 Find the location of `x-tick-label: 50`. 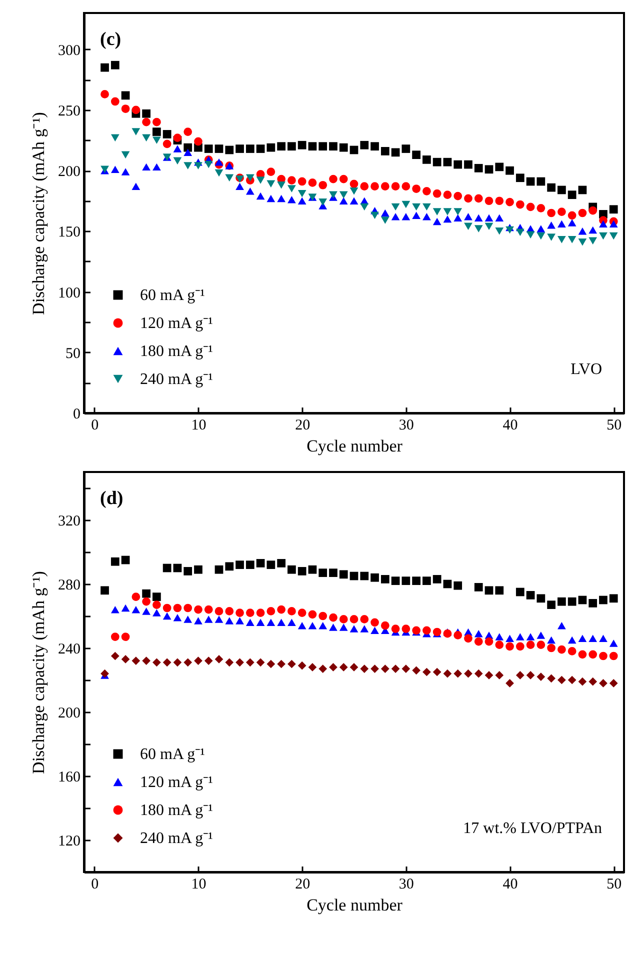

x-tick-label: 50 is located at coordinates (614, 426).